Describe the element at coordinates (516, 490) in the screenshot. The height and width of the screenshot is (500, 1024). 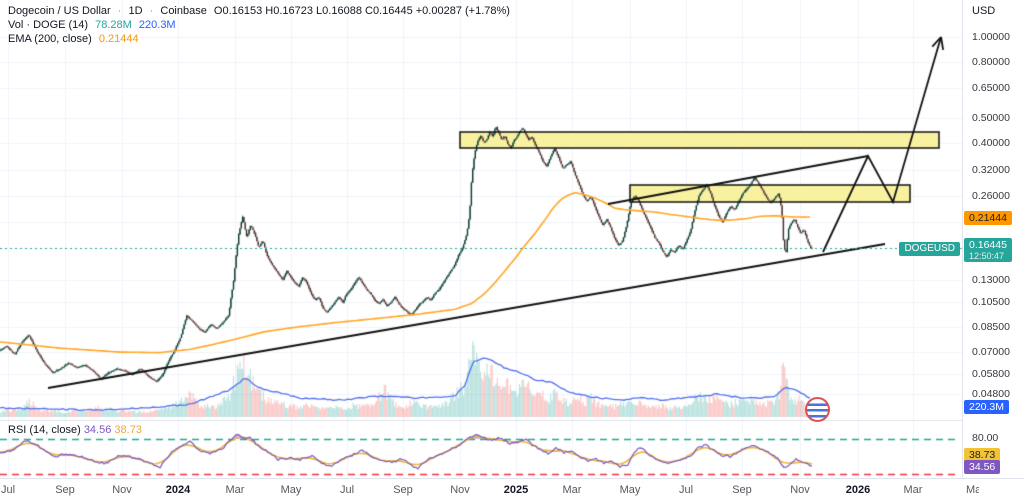
I see `time-tick-label: 2025` at that location.